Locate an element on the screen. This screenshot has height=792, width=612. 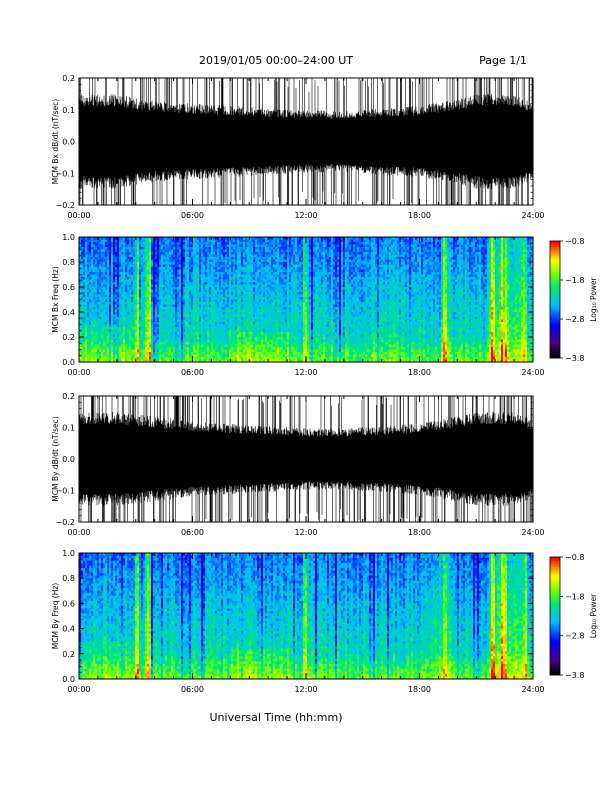
x-tick-label: 00:00 is located at coordinates (78, 372).